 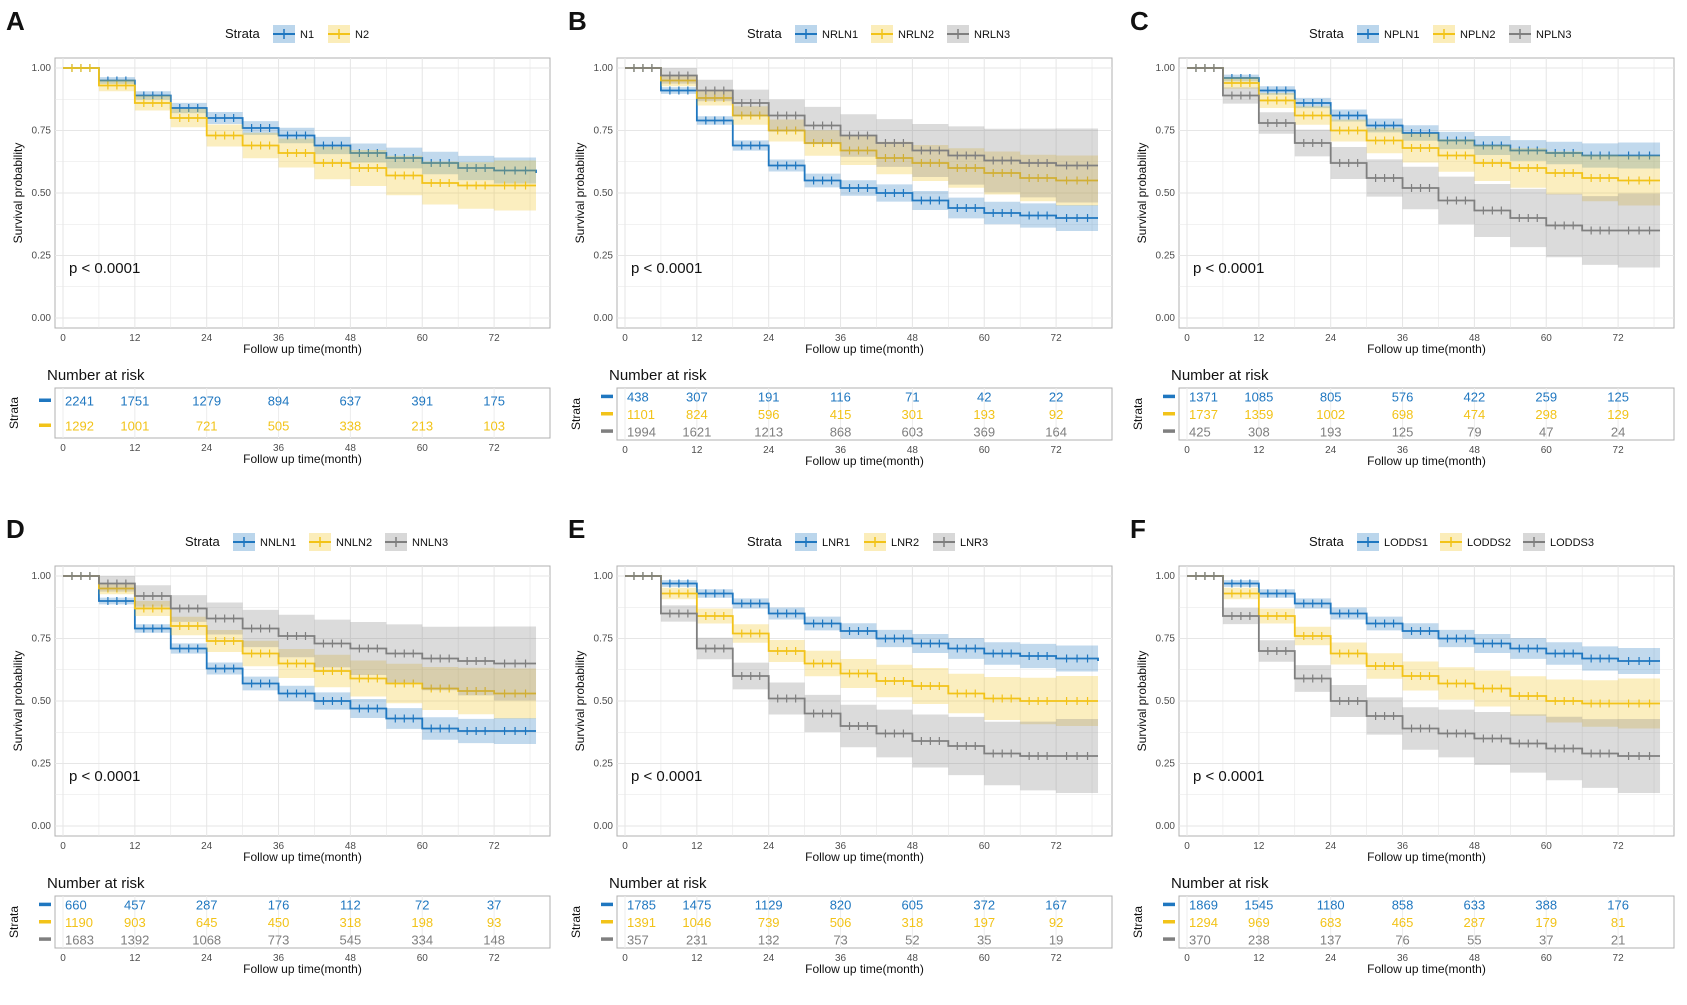 What do you see at coordinates (300, 638) in the screenshot?
I see `series-nnln3` at bounding box center [300, 638].